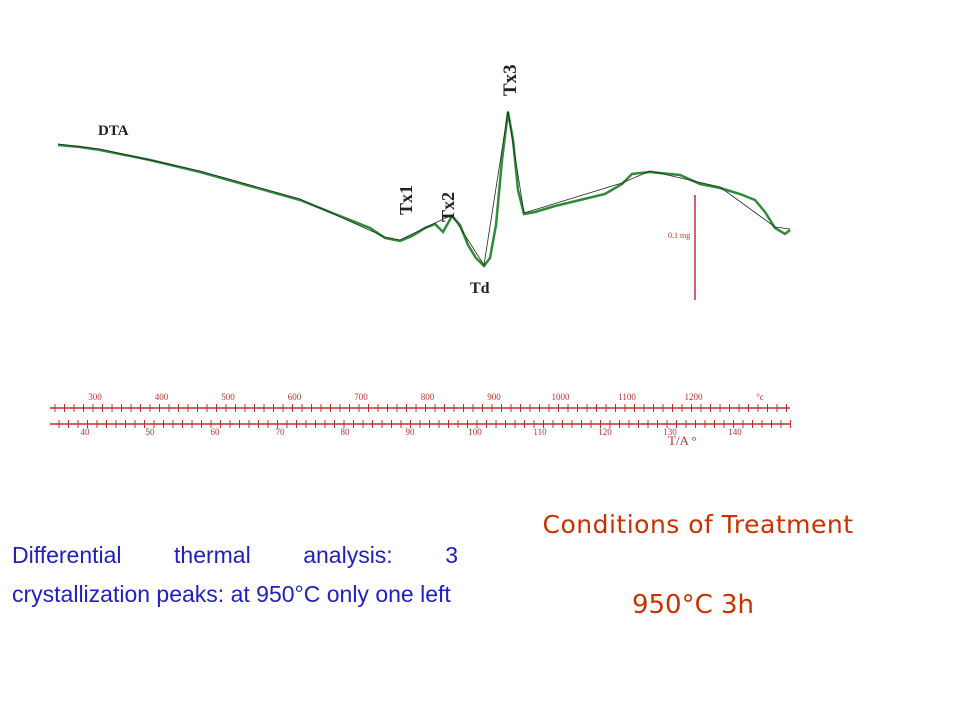 This screenshot has height=720, width=960. What do you see at coordinates (113, 131) in the screenshot?
I see `curve-label: DTA` at bounding box center [113, 131].